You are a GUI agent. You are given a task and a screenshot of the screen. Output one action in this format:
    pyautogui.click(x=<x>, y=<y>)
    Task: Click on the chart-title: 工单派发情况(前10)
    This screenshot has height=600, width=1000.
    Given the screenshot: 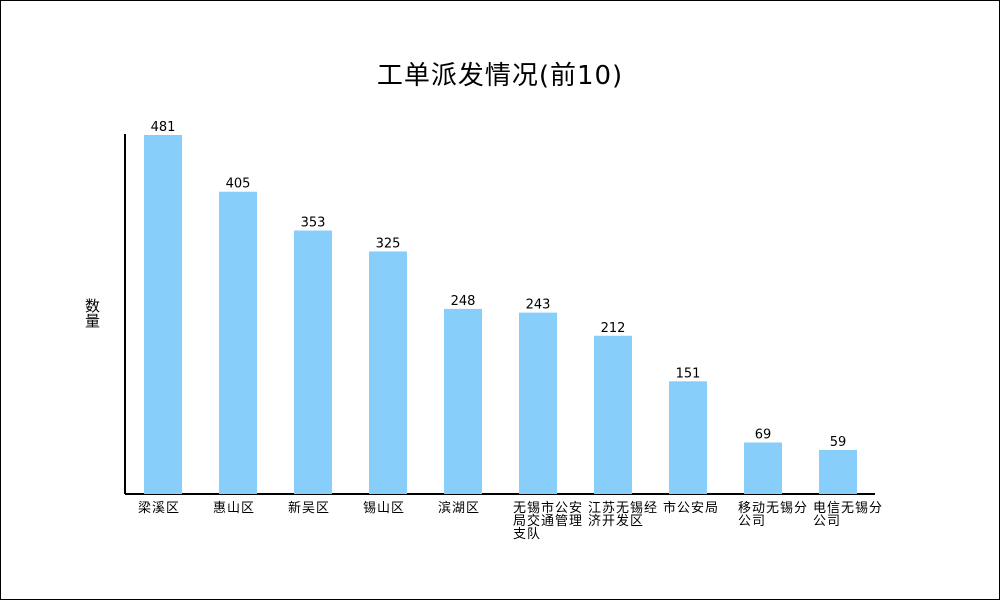 What is the action you would take?
    pyautogui.click(x=500, y=76)
    